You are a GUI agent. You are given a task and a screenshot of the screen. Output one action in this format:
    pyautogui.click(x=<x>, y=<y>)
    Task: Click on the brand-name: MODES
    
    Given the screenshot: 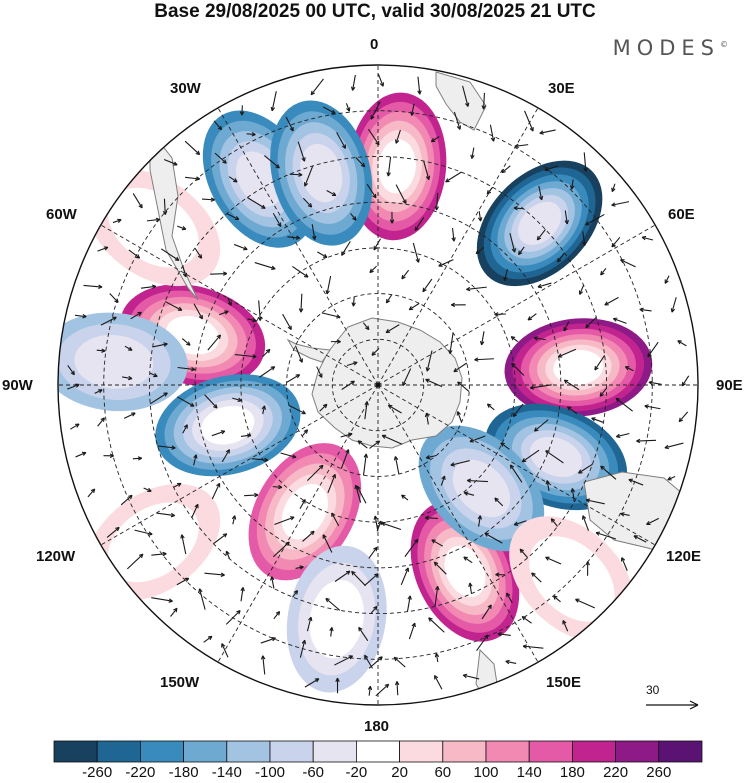 What is the action you would take?
    pyautogui.click(x=666, y=48)
    